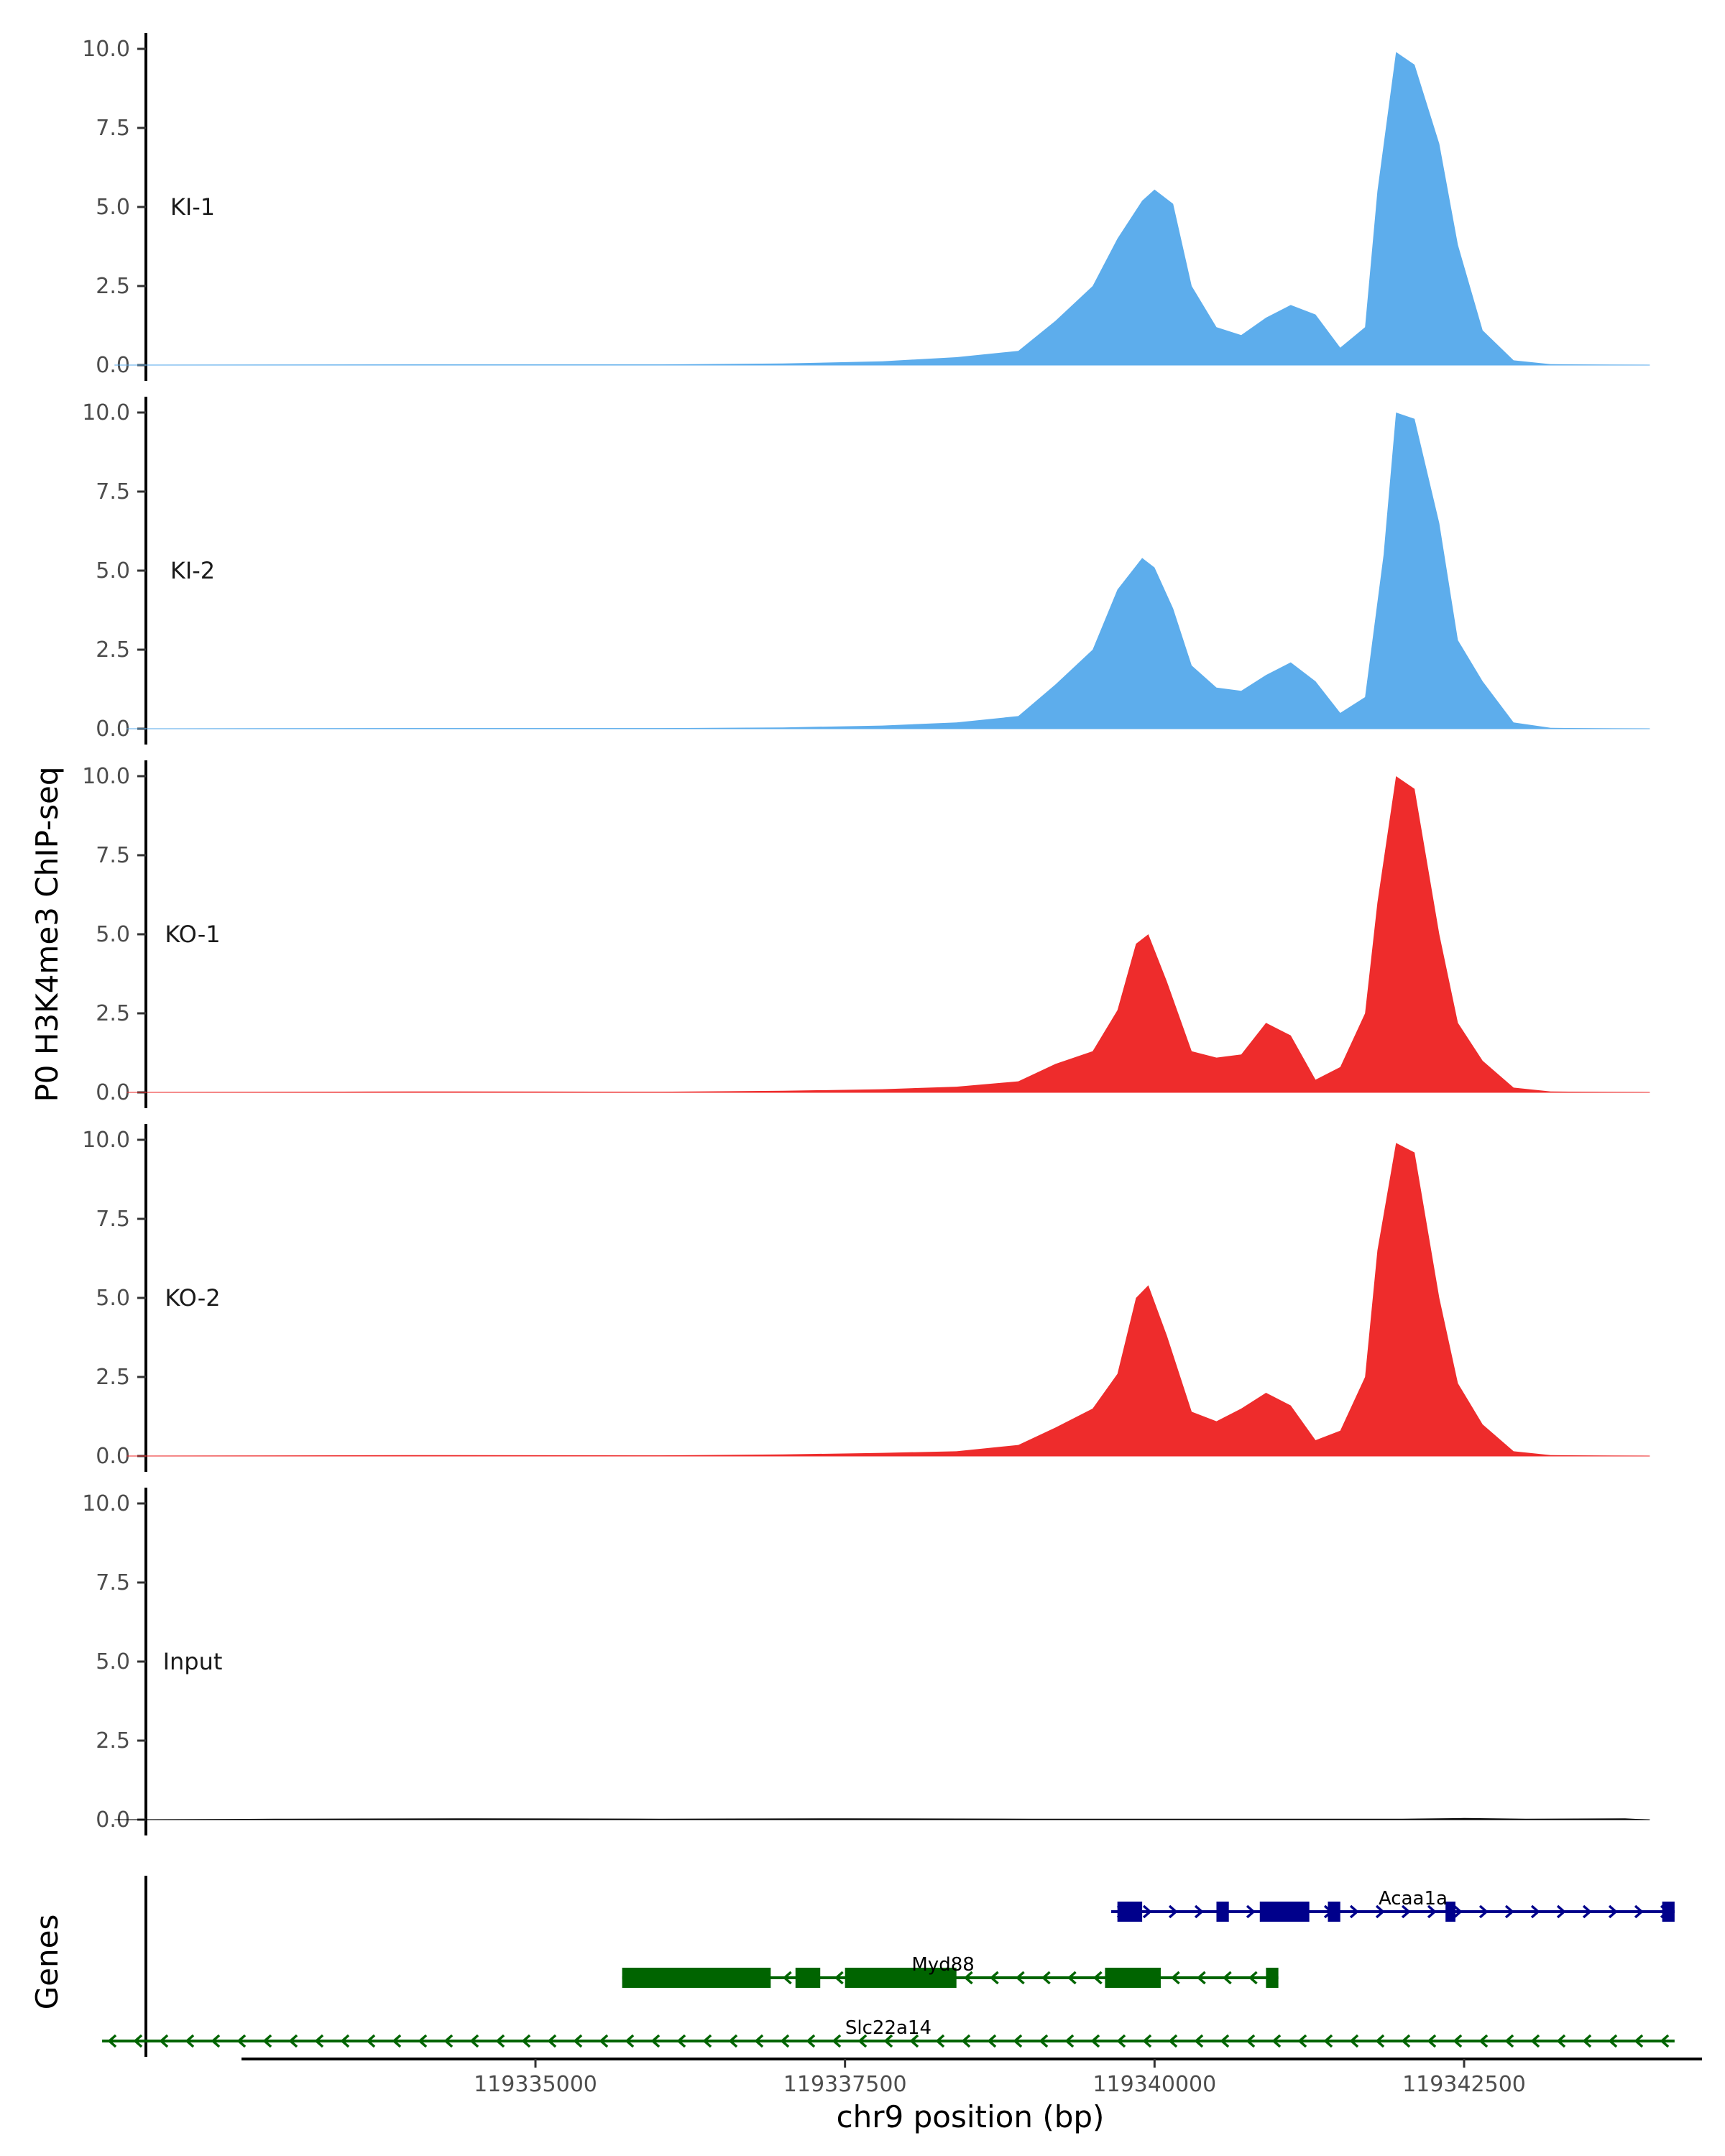  What do you see at coordinates (888, 1966) in the screenshot?
I see `gene-track: Acaa1a Myd88 Slc22a14` at bounding box center [888, 1966].